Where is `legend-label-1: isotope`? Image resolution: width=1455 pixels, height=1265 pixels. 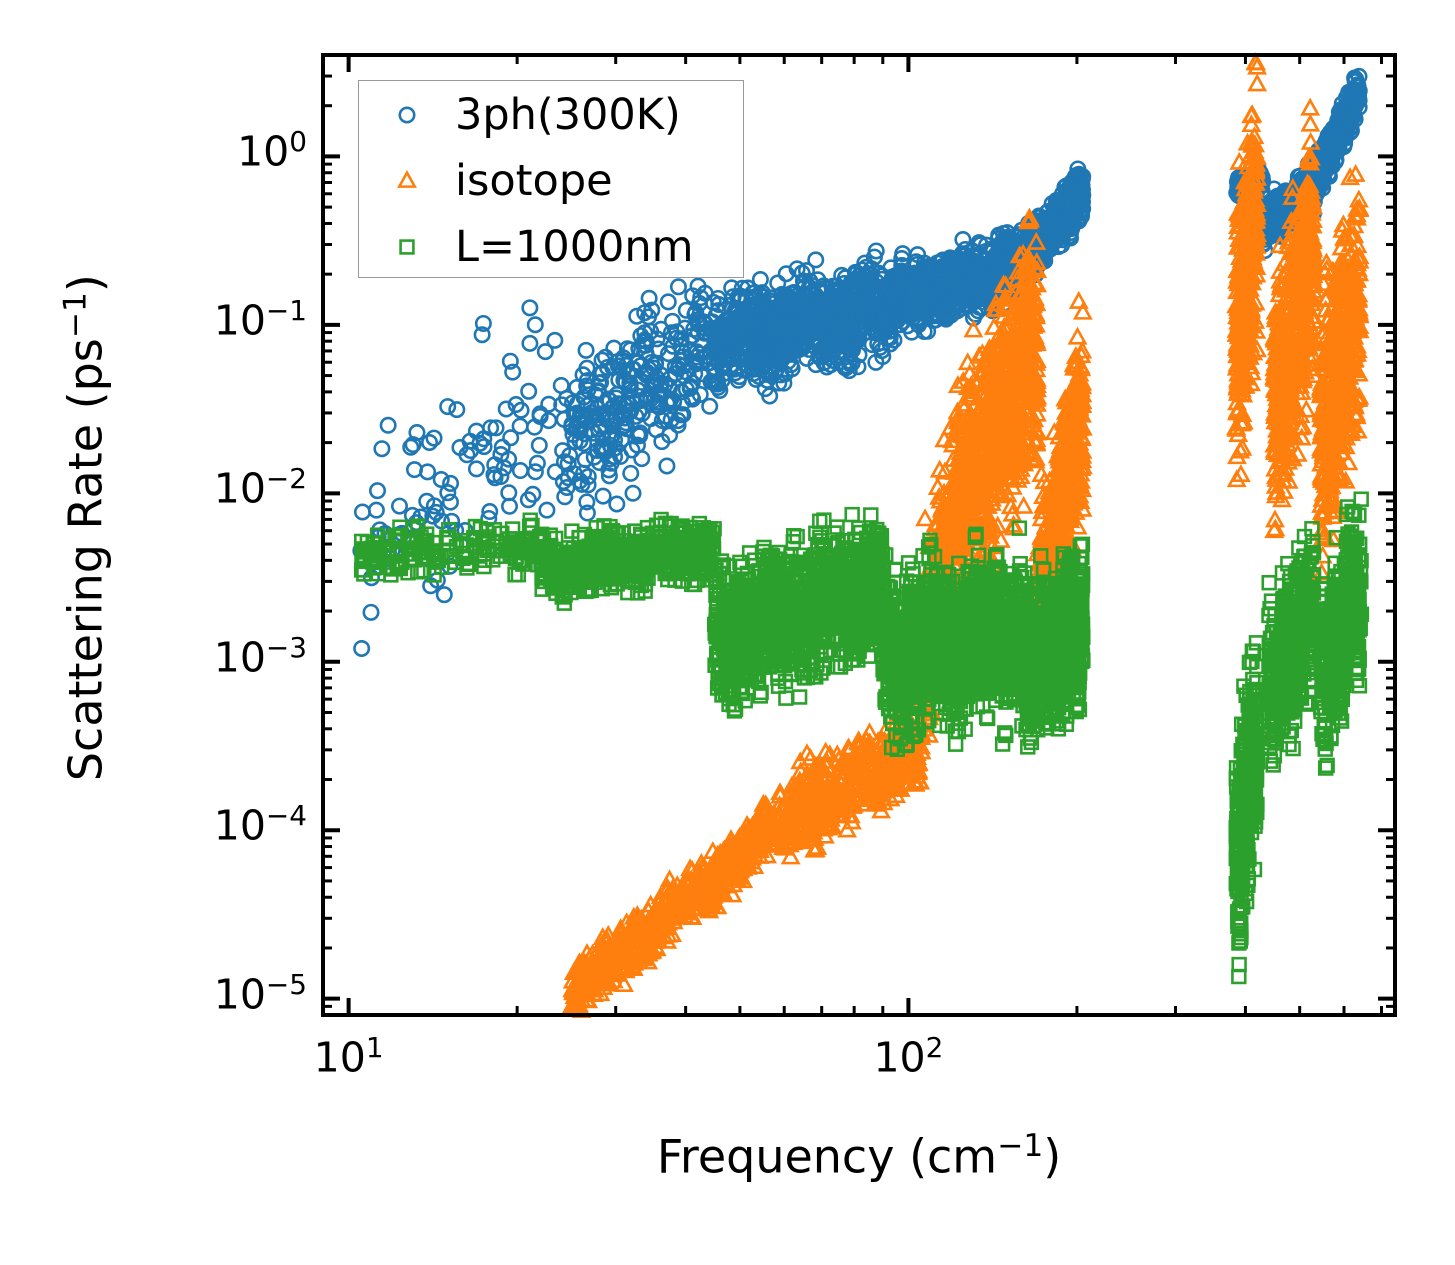
legend-label-1: isotope is located at coordinates (534, 181).